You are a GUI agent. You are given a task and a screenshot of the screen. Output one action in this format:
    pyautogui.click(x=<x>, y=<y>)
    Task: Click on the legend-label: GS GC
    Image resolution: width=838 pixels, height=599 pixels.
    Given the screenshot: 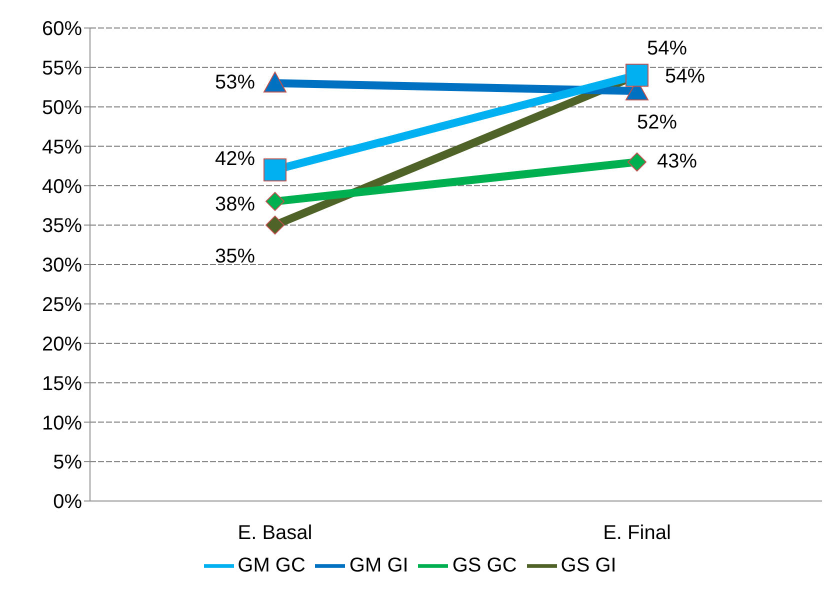 What is the action you would take?
    pyautogui.click(x=484, y=565)
    